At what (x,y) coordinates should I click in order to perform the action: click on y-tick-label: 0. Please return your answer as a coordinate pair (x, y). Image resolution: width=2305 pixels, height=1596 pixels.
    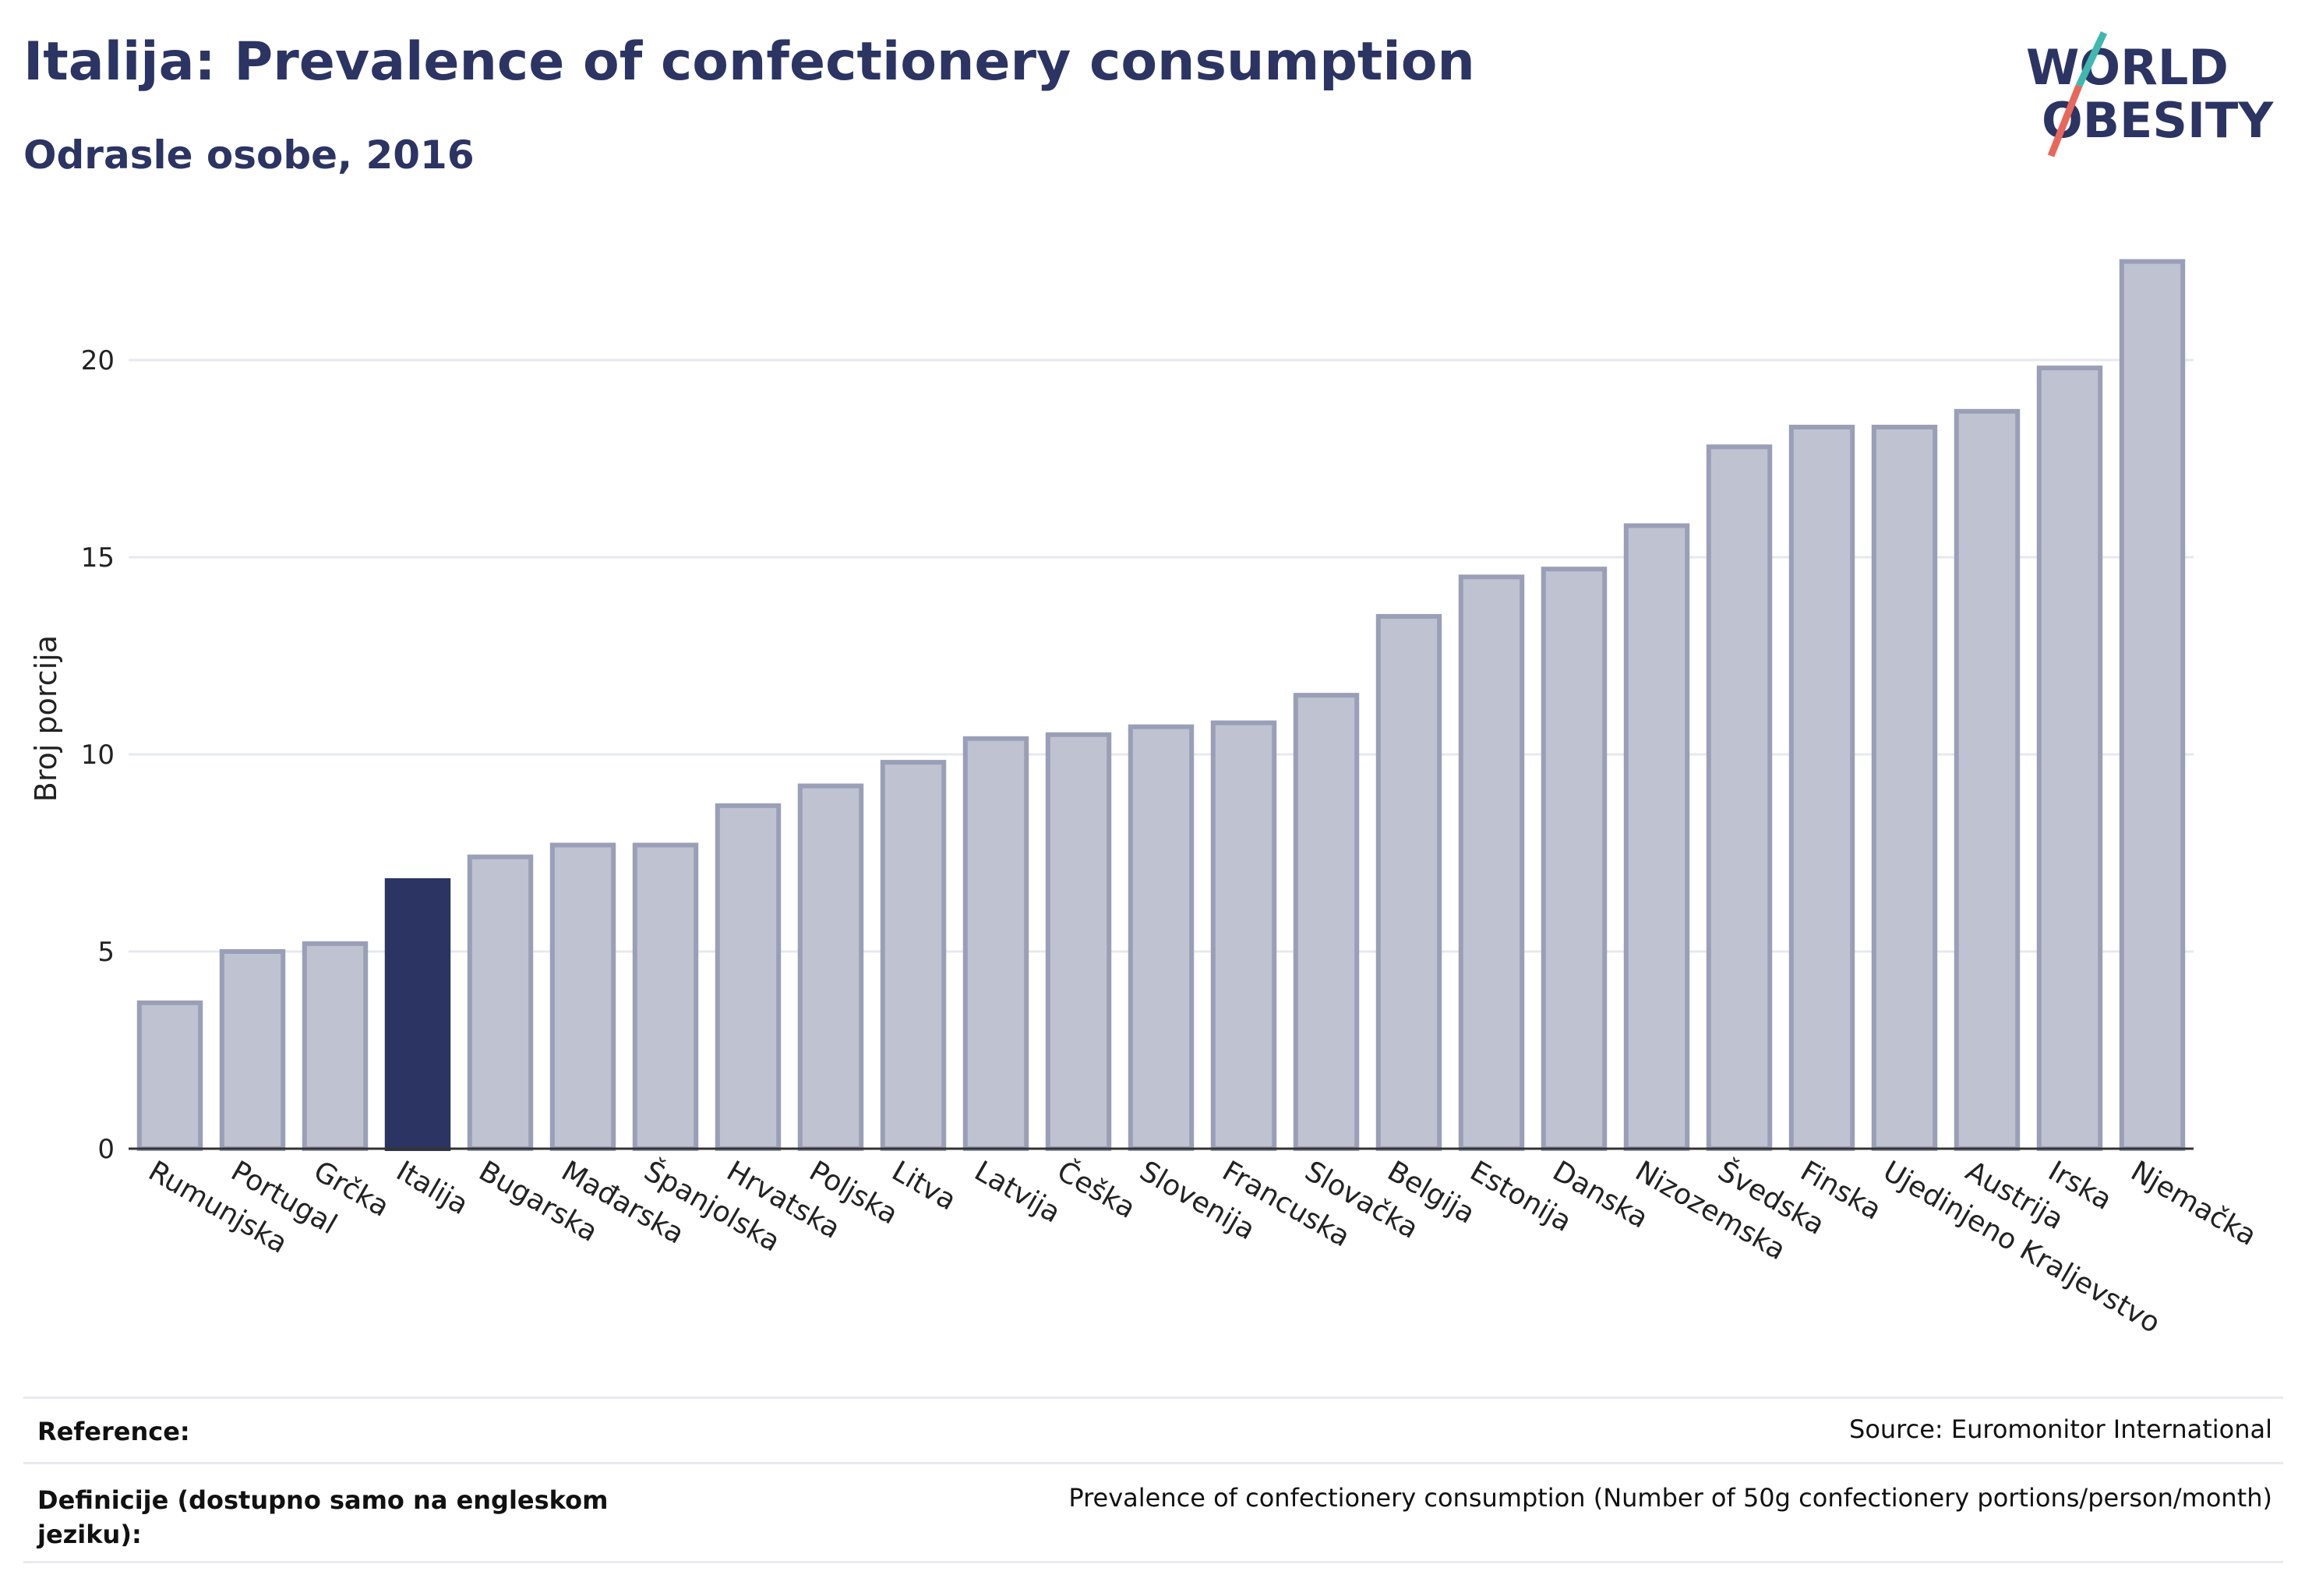
    Looking at the image, I should click on (106, 1149).